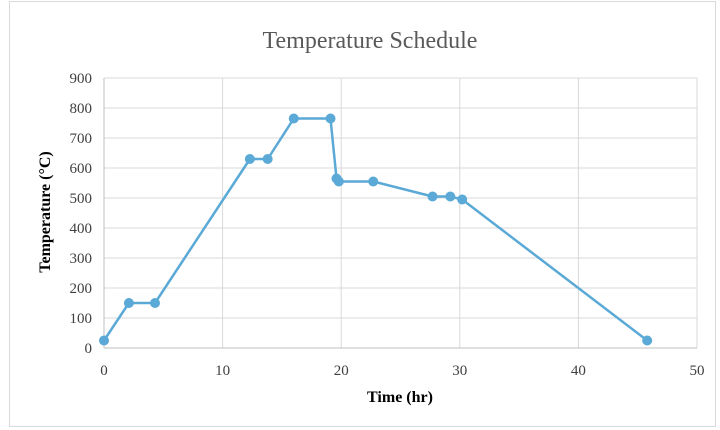  I want to click on y-axis-label: Temperature (°C), so click(45, 211).